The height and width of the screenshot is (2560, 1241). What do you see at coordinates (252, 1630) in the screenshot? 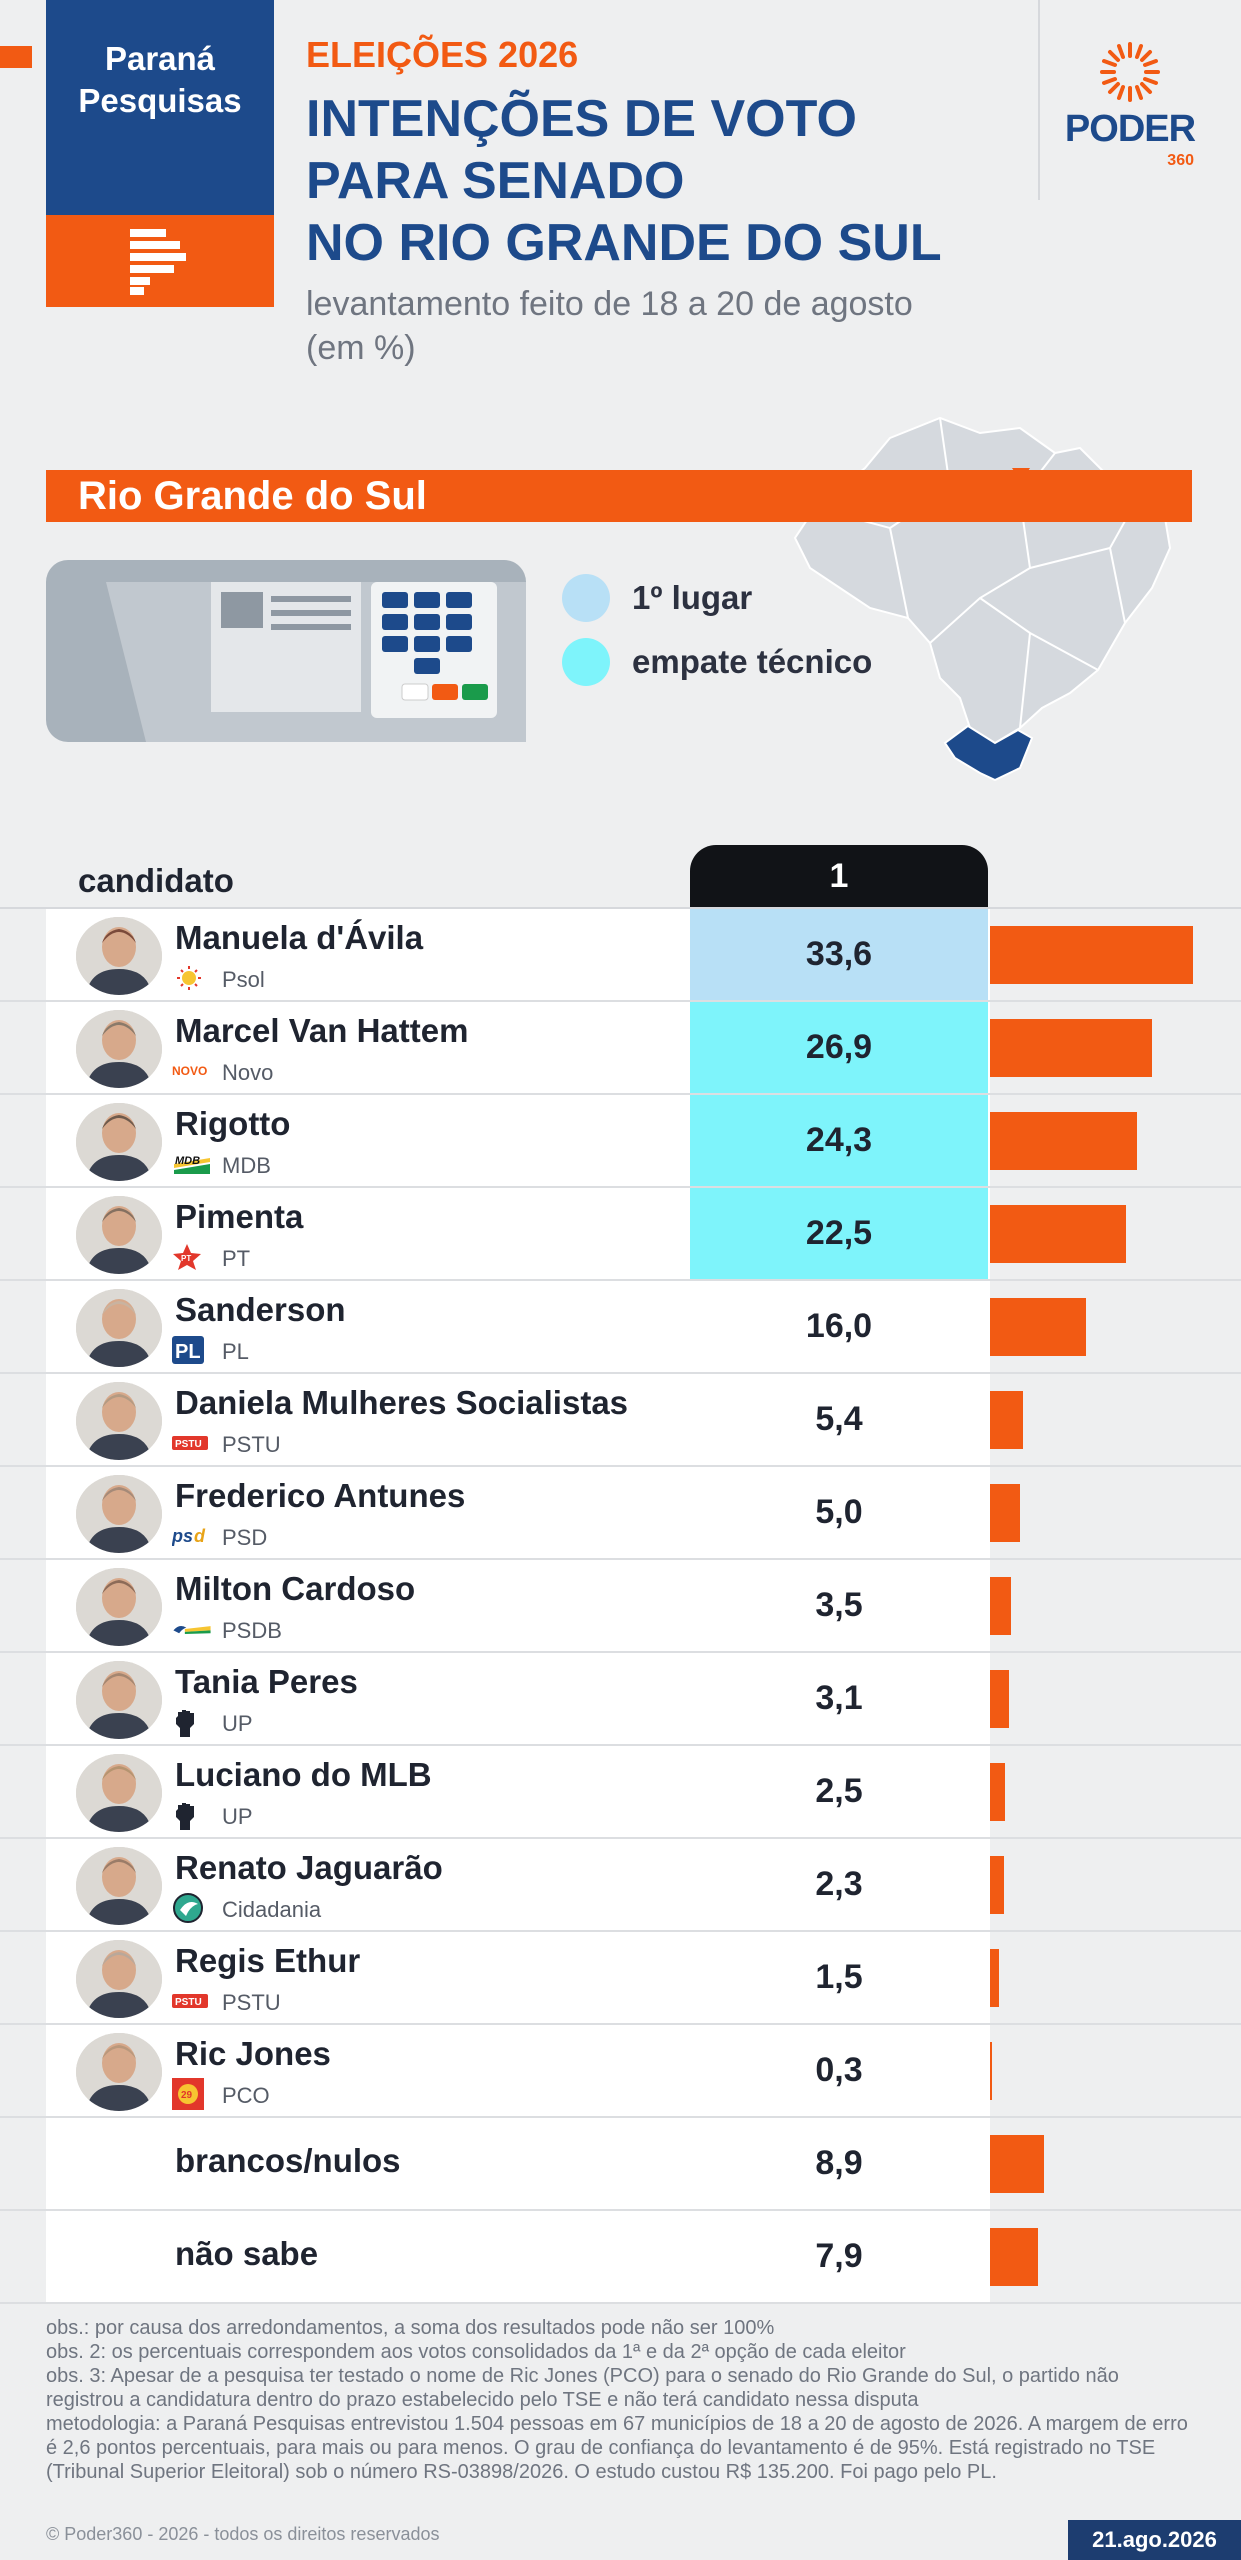
I see `party-label: PSDB` at bounding box center [252, 1630].